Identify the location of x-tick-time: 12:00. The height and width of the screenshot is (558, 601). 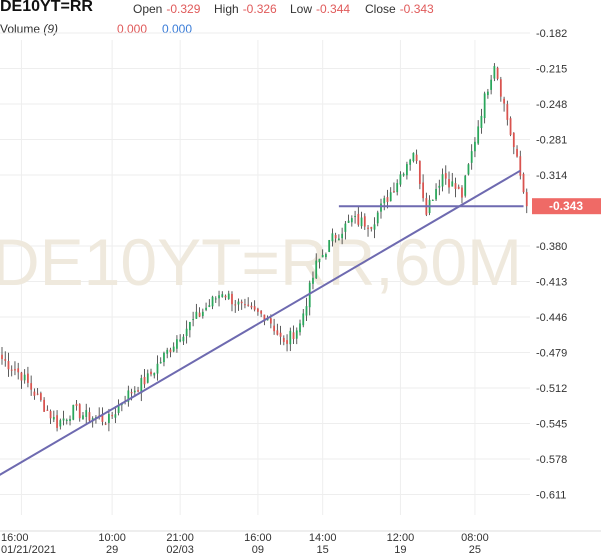
(401, 538).